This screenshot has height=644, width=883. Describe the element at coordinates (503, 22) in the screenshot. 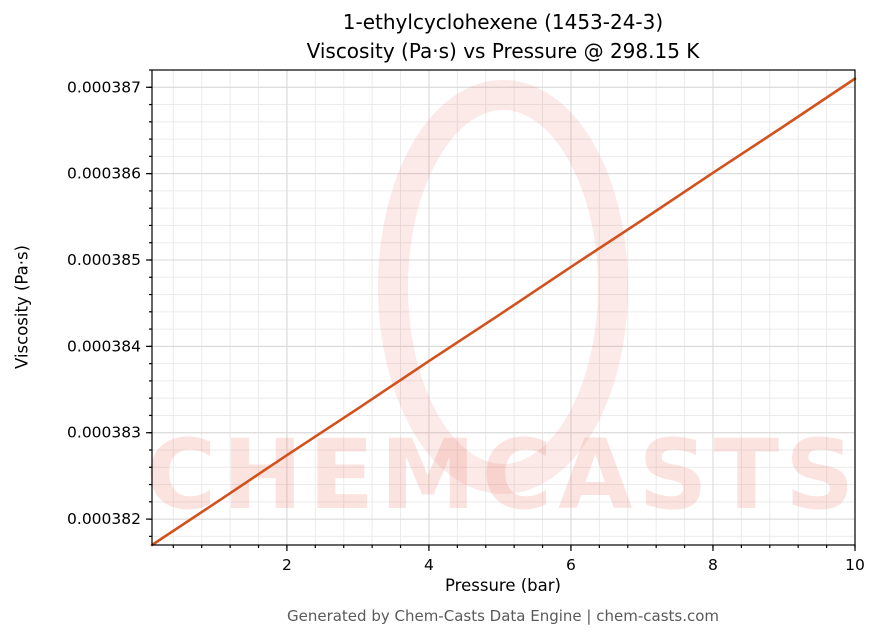

I see `chart-title-line1: 1-ethylcyclohexene (1453-24-3)` at that location.